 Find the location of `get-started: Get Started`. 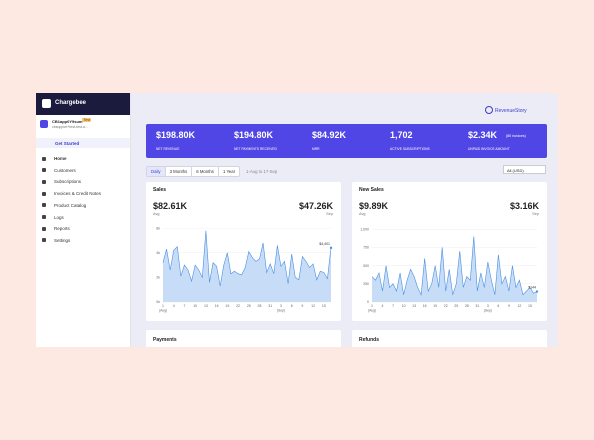

get-started: Get Started is located at coordinates (83, 143).